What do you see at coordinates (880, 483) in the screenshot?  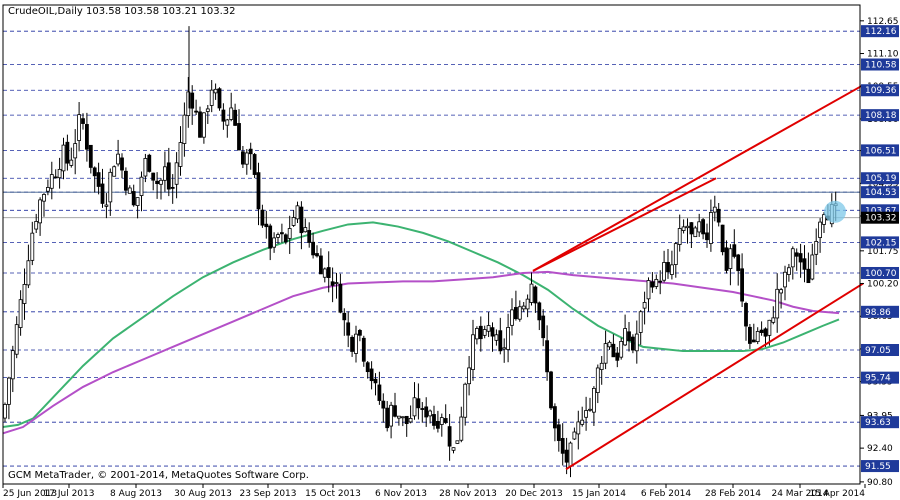 I see `y-tick-label: 90.80` at bounding box center [880, 483].